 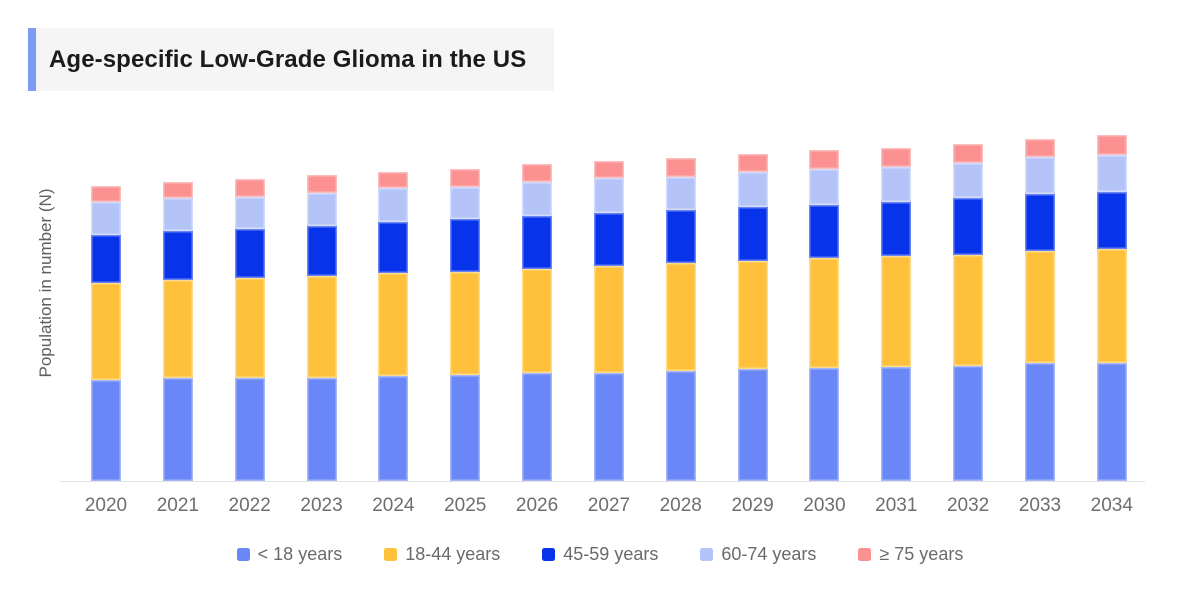 I want to click on x-tick-2027: 2027, so click(x=609, y=506).